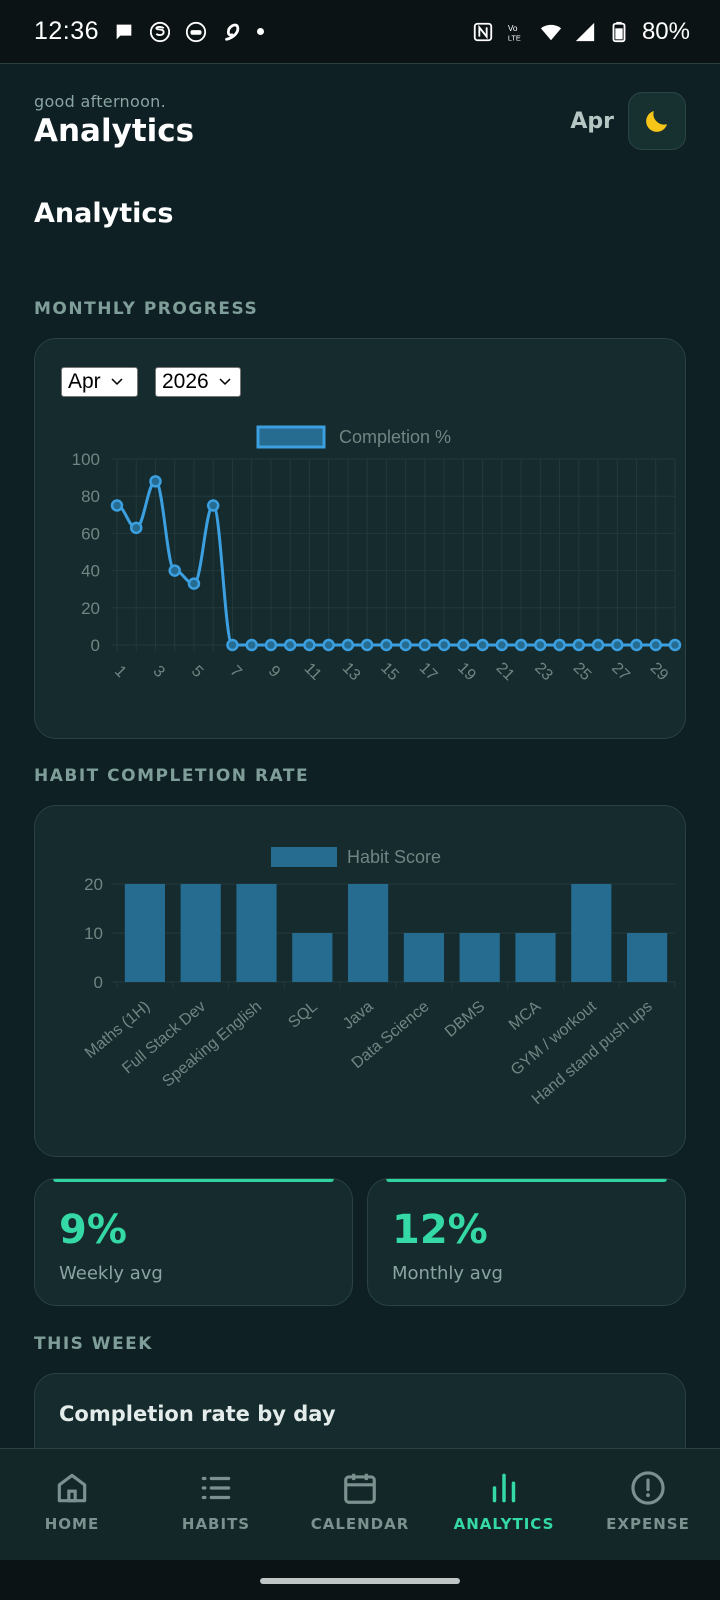 The height and width of the screenshot is (1600, 720). What do you see at coordinates (514, 37) in the screenshot?
I see `svg-text: LTE` at bounding box center [514, 37].